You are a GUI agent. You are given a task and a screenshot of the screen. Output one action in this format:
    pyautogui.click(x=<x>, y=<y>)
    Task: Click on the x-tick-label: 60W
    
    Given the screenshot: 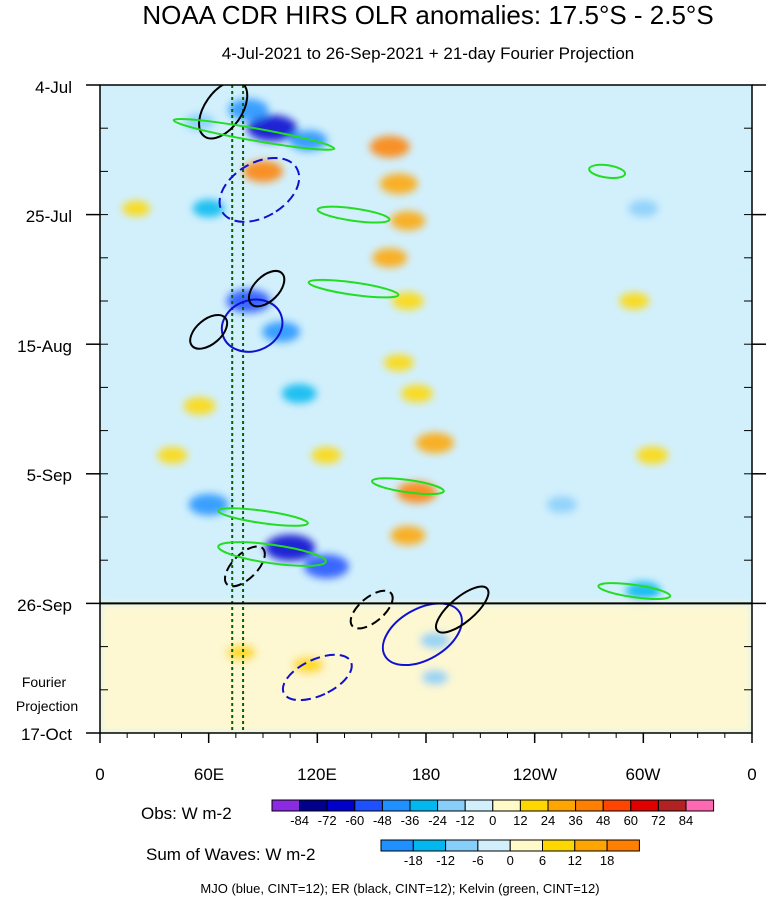 What is the action you would take?
    pyautogui.click(x=643, y=774)
    